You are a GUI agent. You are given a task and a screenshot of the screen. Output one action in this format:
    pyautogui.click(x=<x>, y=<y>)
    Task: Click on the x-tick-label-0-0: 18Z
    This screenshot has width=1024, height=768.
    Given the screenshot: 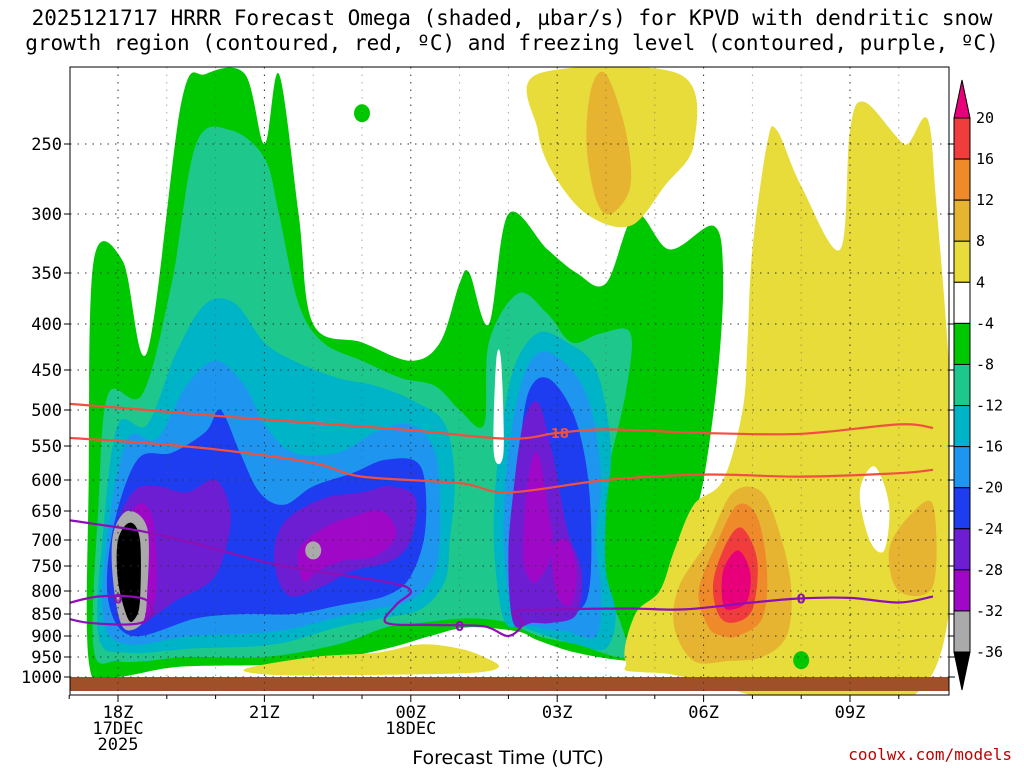 What is the action you would take?
    pyautogui.click(x=118, y=713)
    